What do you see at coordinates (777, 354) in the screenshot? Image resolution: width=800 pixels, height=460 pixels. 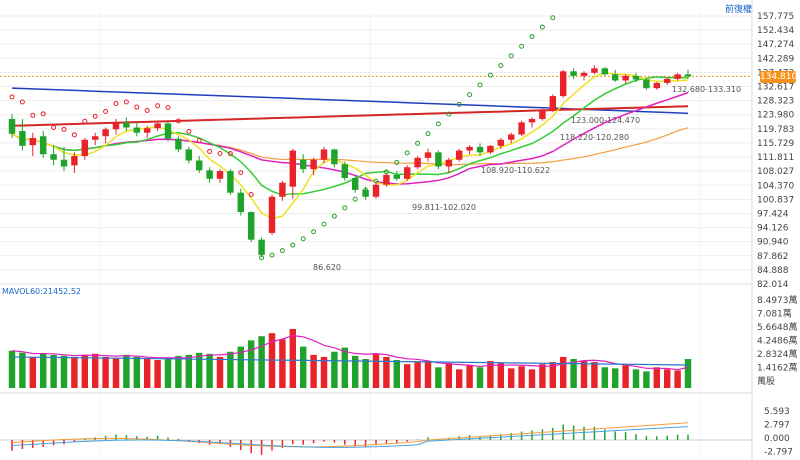 I see `volume-tick-label: 2.8324萬` at bounding box center [777, 354].